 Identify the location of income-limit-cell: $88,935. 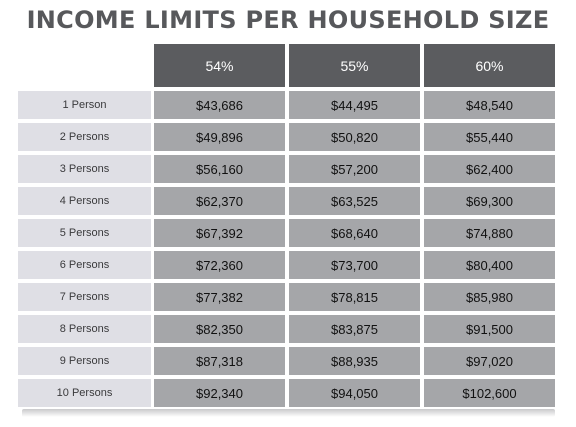
(354, 361).